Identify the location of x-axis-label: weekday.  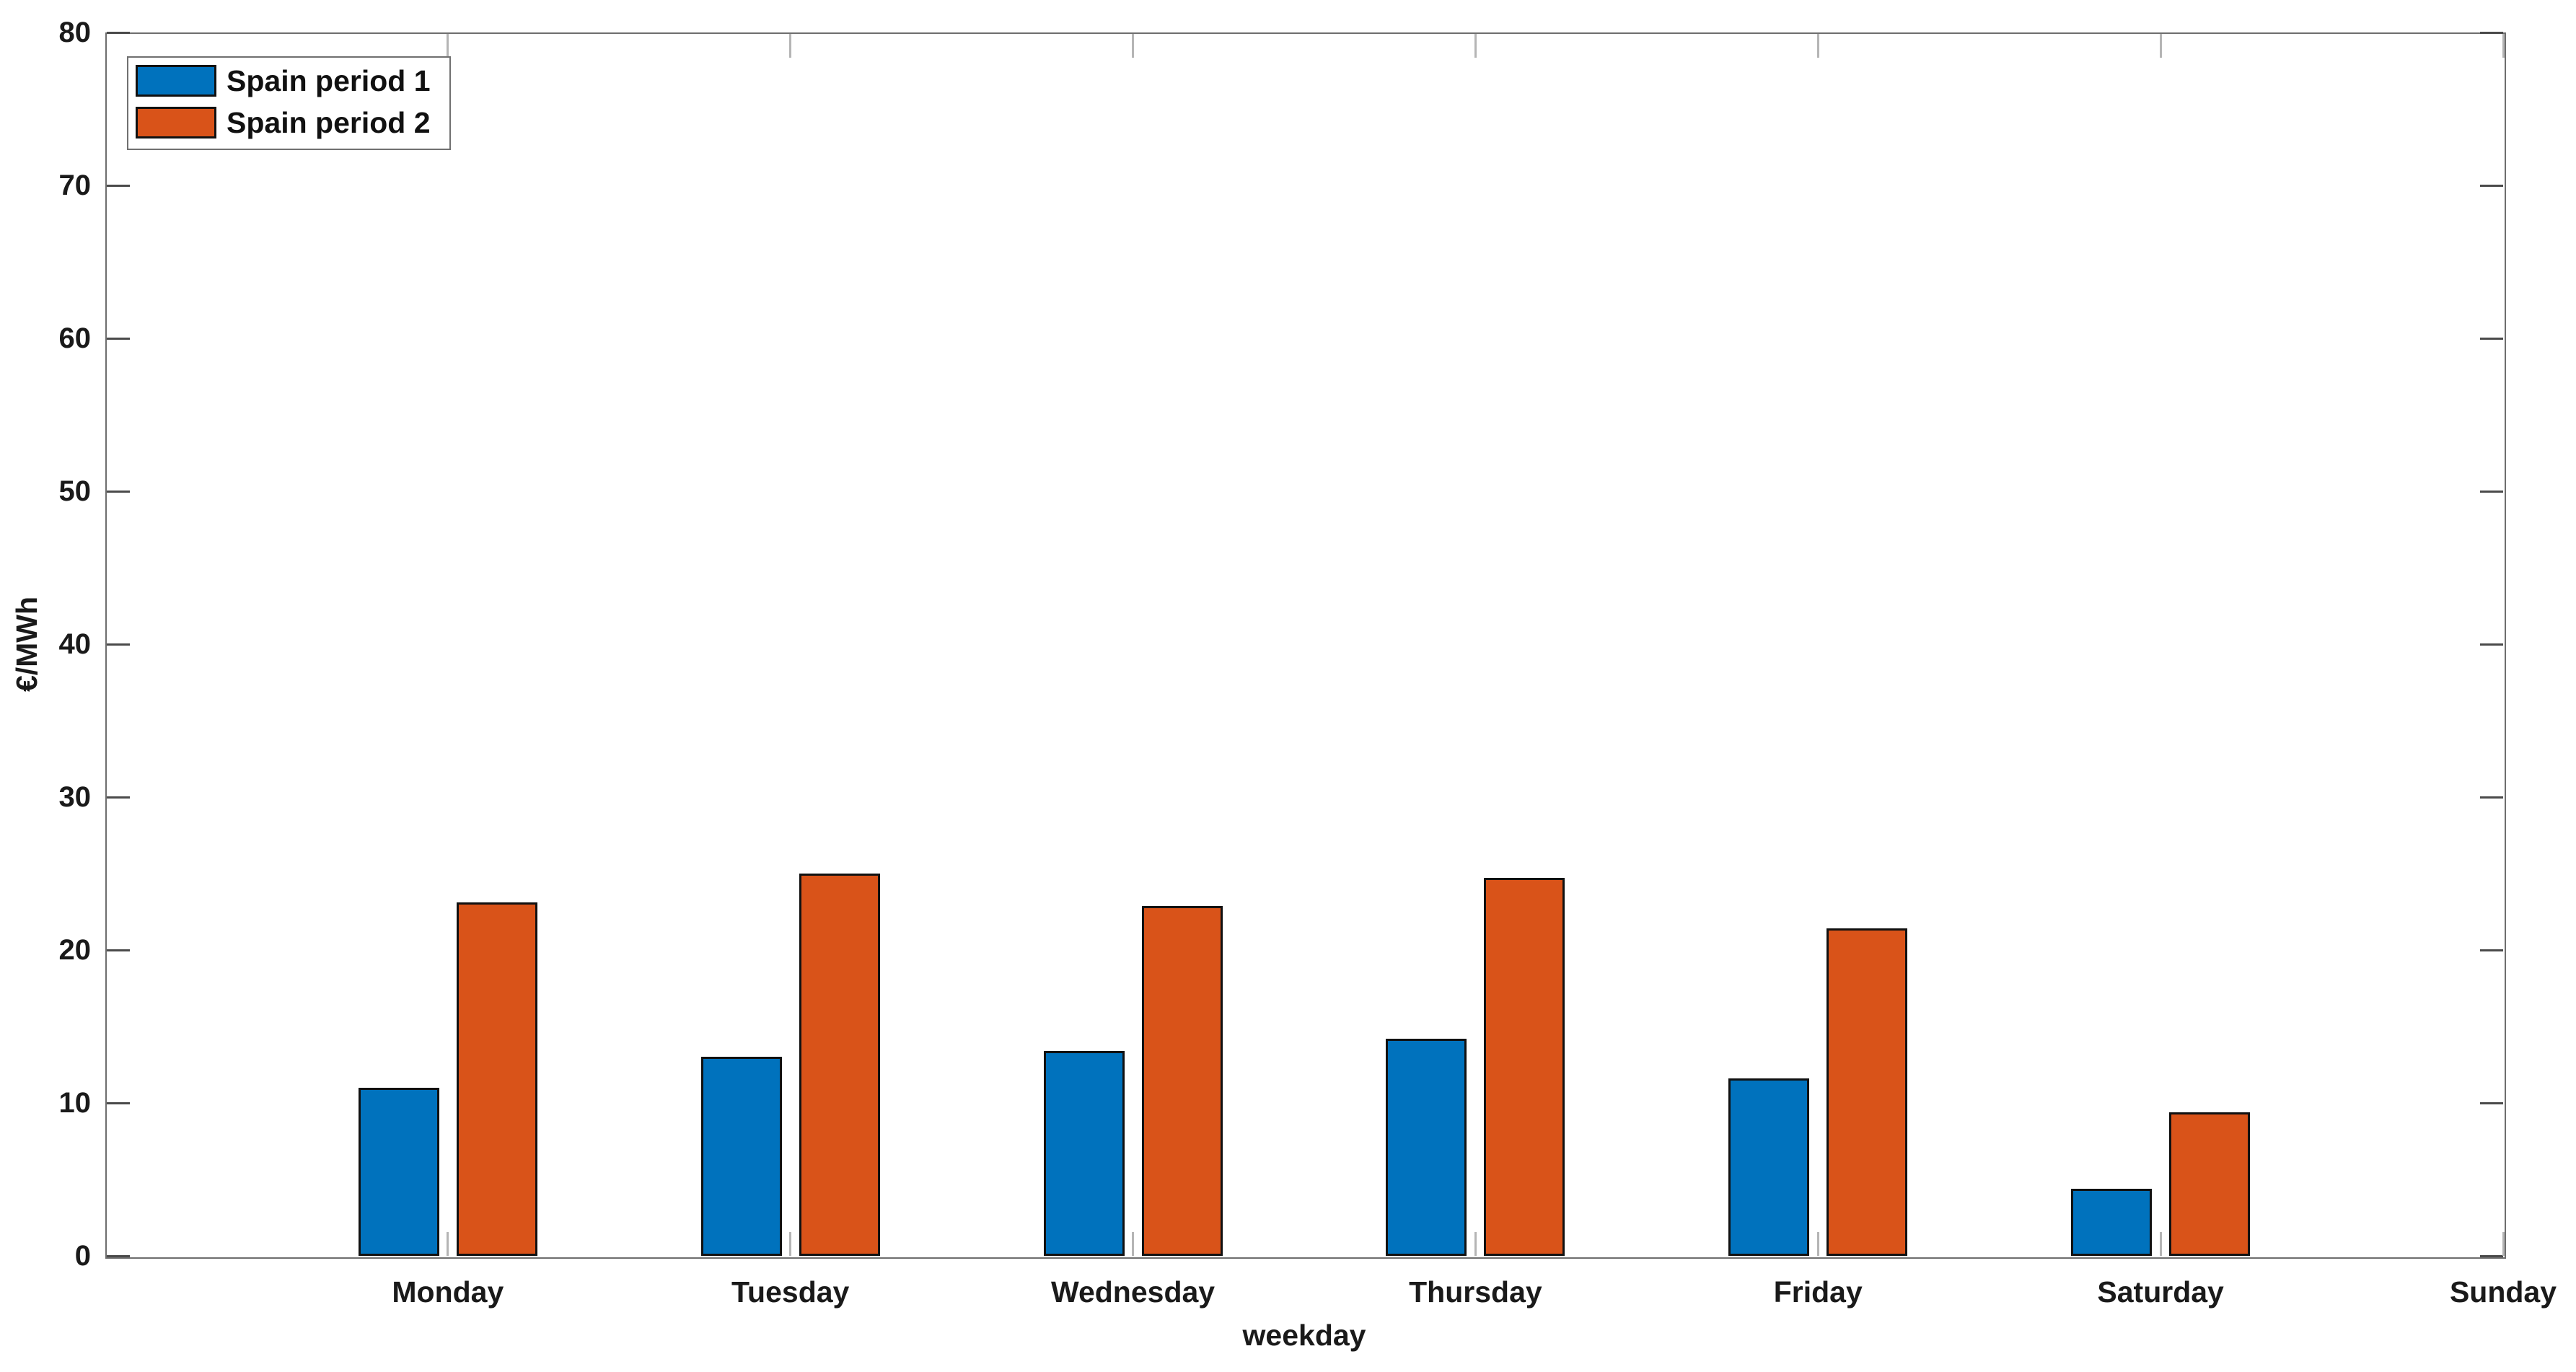
(1304, 1335).